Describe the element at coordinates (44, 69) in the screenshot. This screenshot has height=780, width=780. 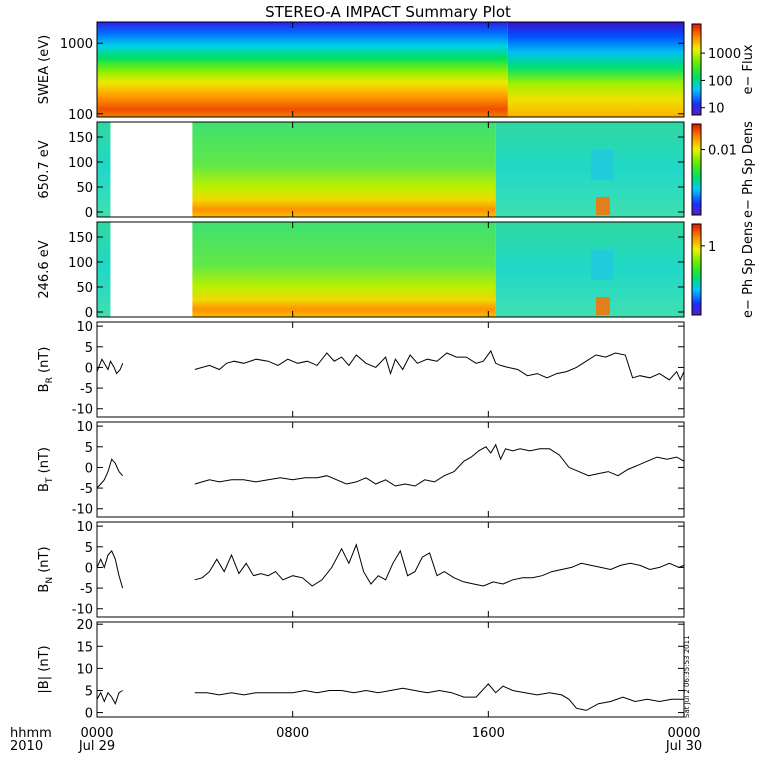
I see `y-axis-label: SWEA (eV)` at that location.